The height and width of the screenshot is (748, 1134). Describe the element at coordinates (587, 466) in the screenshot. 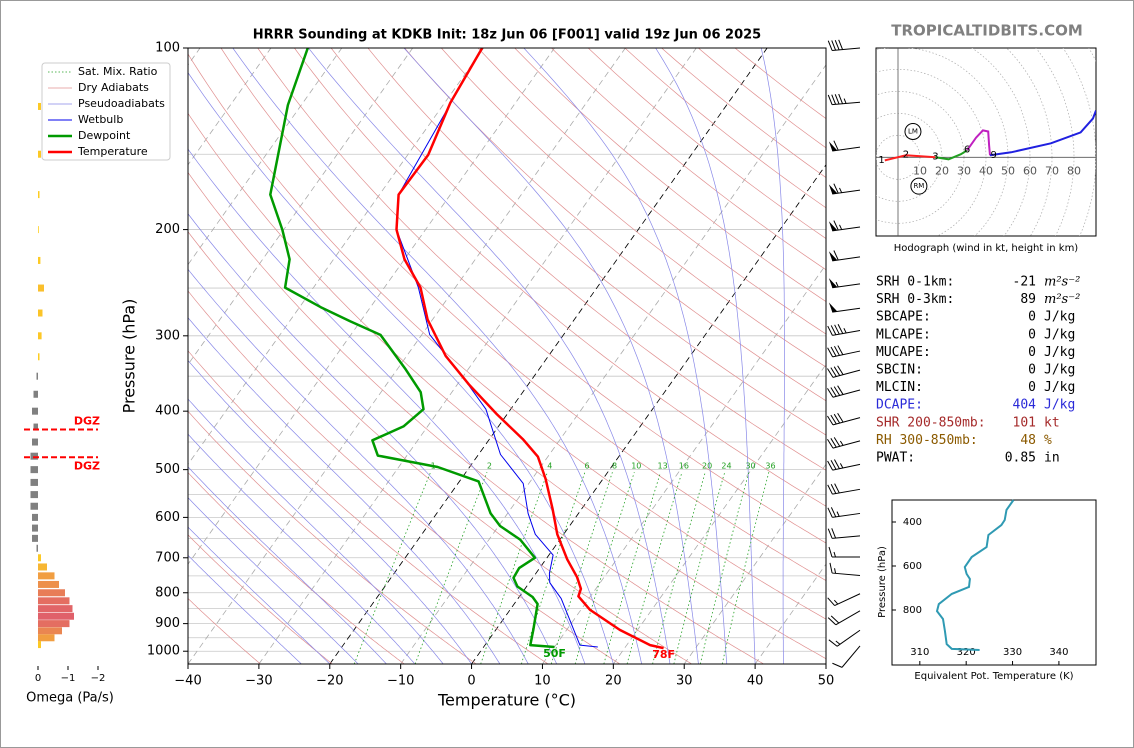

I see `mixing-ratio-label: 6` at that location.